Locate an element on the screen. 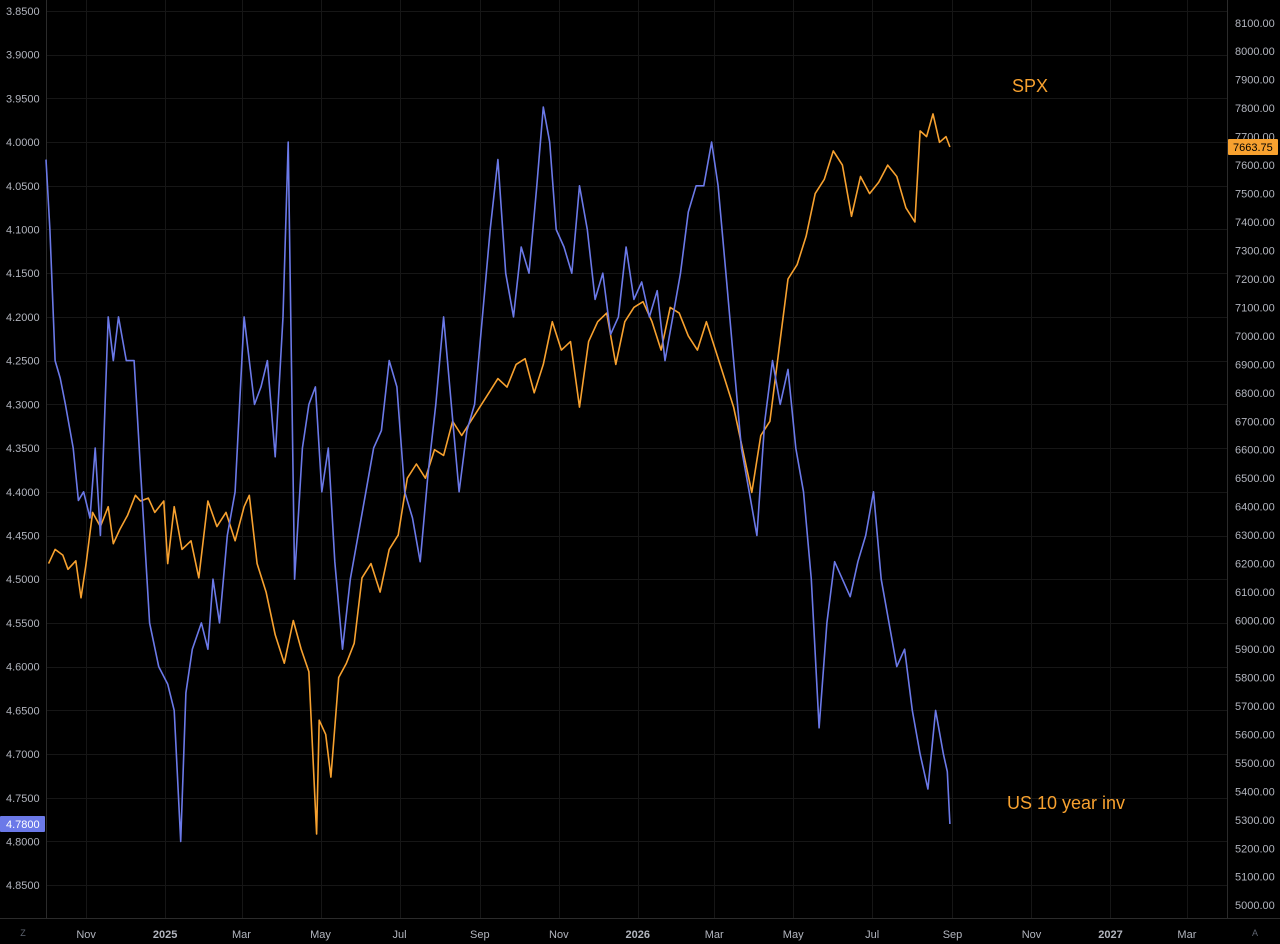 The width and height of the screenshot is (1280, 944). right-tick-label: 7400.00 is located at coordinates (1255, 223).